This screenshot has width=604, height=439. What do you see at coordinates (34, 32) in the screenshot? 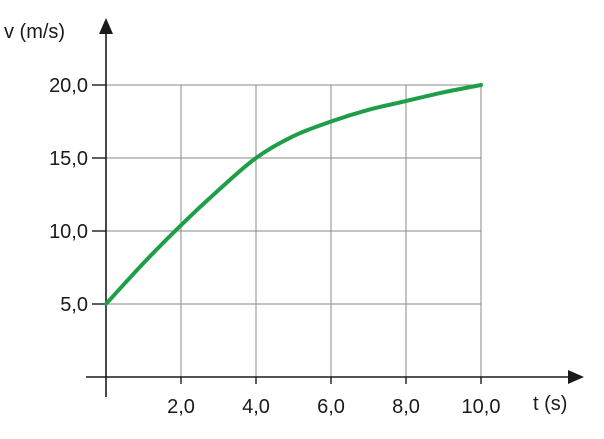
I see `y-axis-label: v (m/s)` at bounding box center [34, 32].